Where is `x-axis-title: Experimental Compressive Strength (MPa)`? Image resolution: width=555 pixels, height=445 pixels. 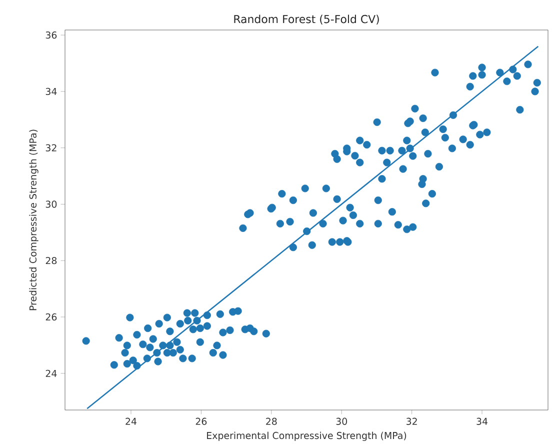 x-axis-title: Experimental Compressive Strength (MPa) is located at coordinates (306, 436).